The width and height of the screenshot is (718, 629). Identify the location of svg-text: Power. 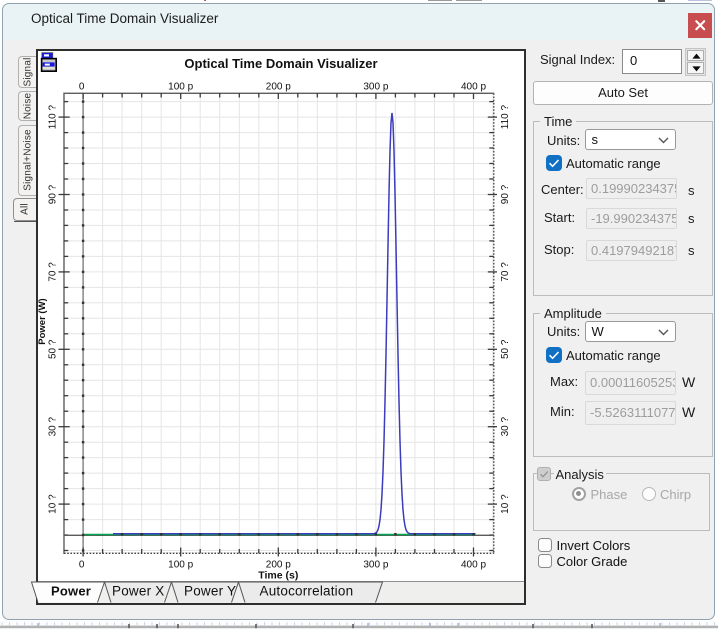
(71, 591).